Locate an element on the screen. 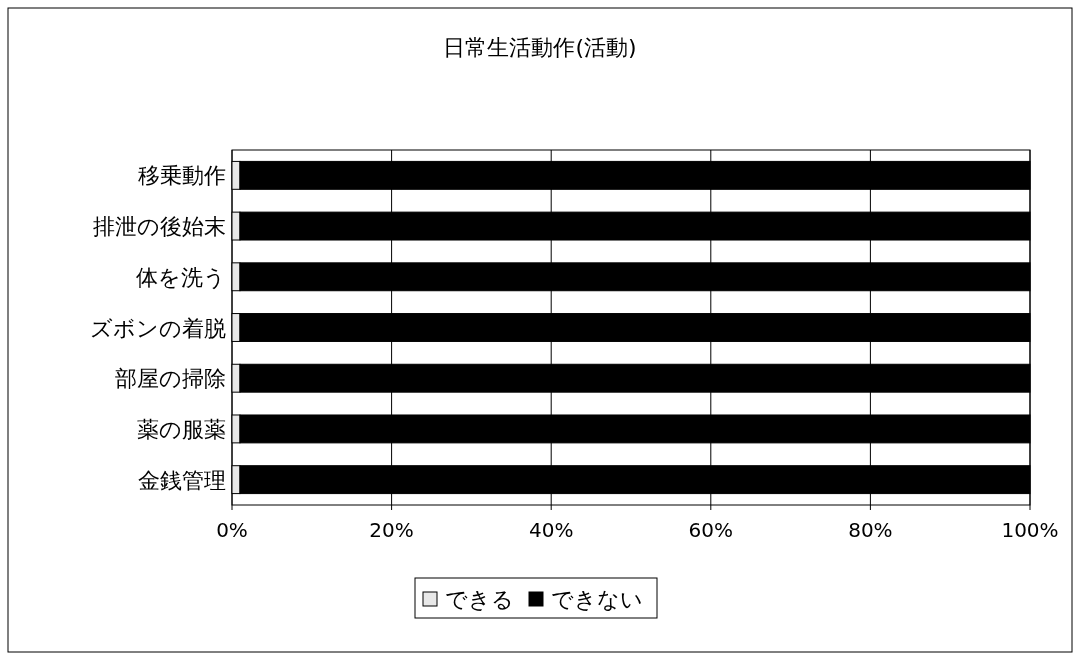 This screenshot has width=1080, height=660. x-tick-label: 40% is located at coordinates (551, 530).